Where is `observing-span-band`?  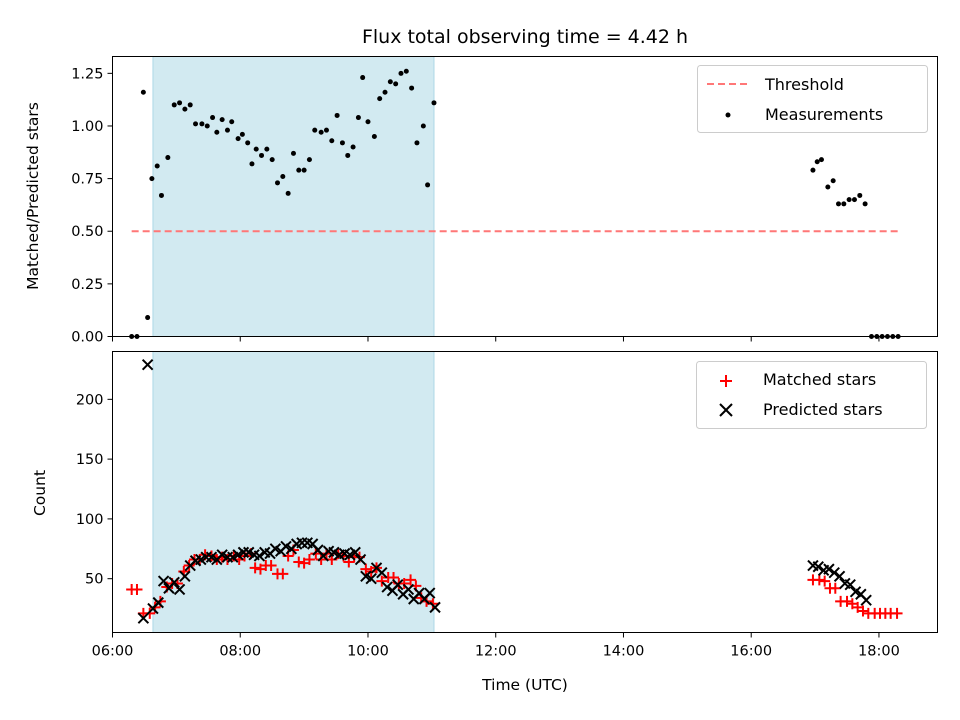 observing-span-band is located at coordinates (293, 196).